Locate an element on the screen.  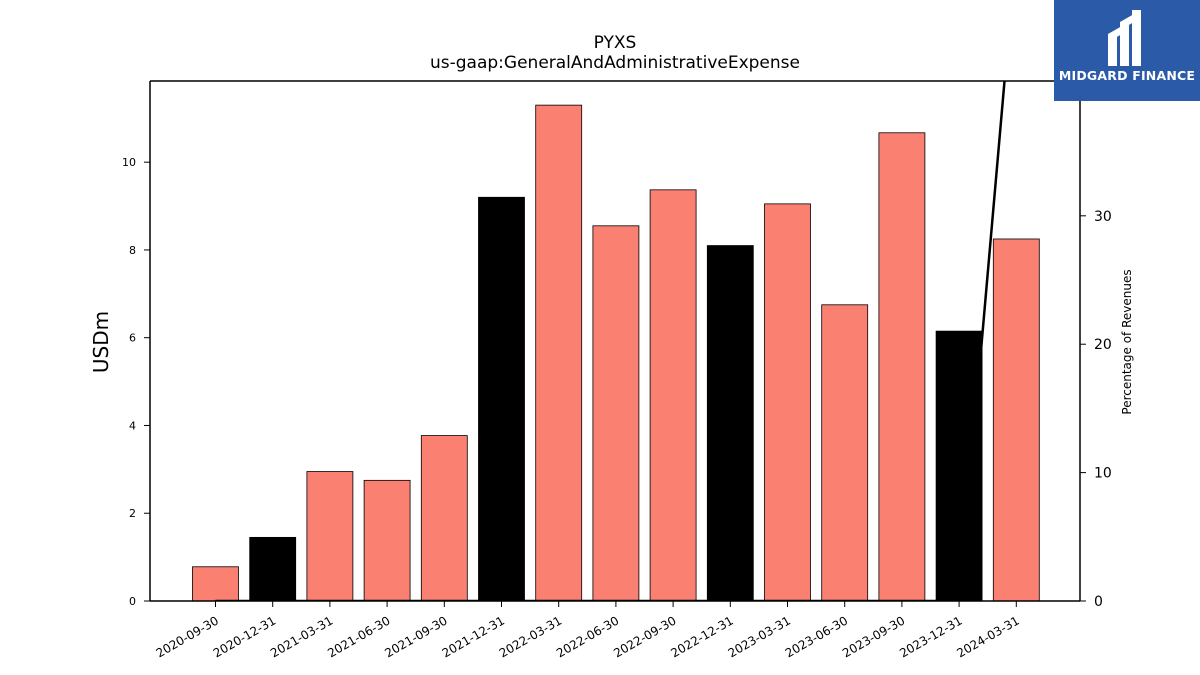
y-tick-label: 2 is located at coordinates (132, 513).